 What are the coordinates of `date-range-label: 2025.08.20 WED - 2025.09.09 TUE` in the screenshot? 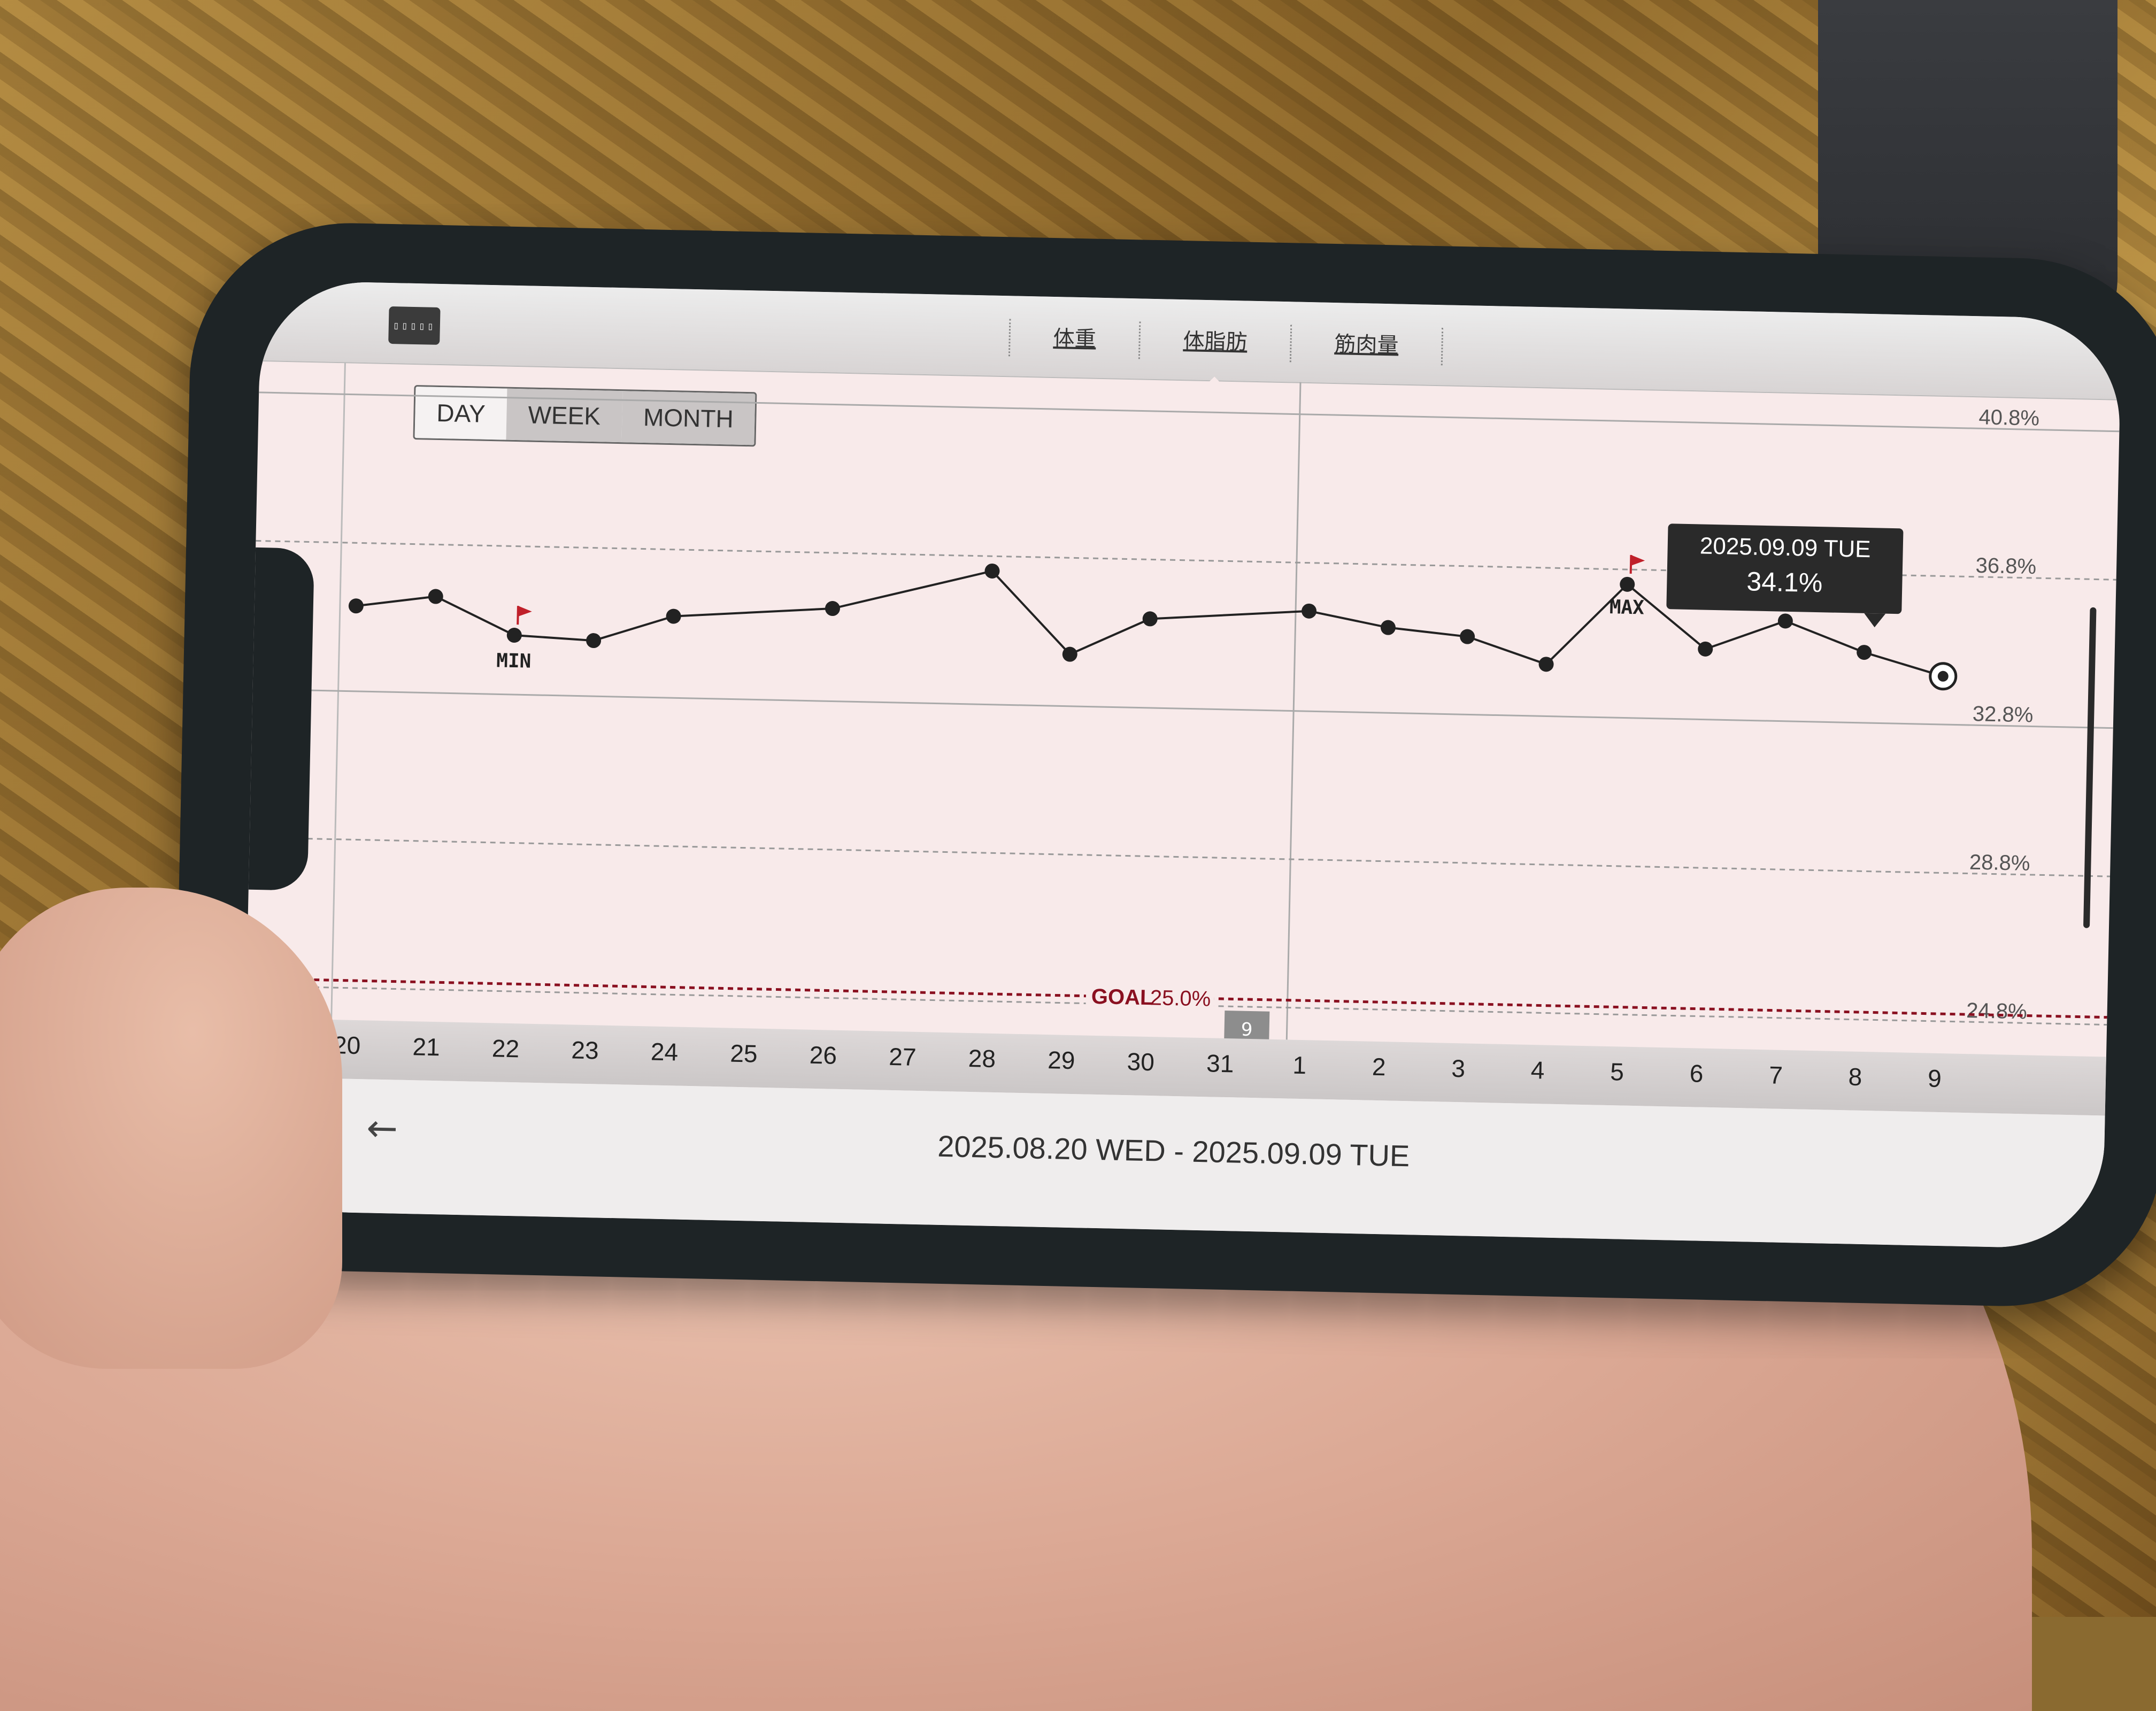 It's located at (1173, 1151).